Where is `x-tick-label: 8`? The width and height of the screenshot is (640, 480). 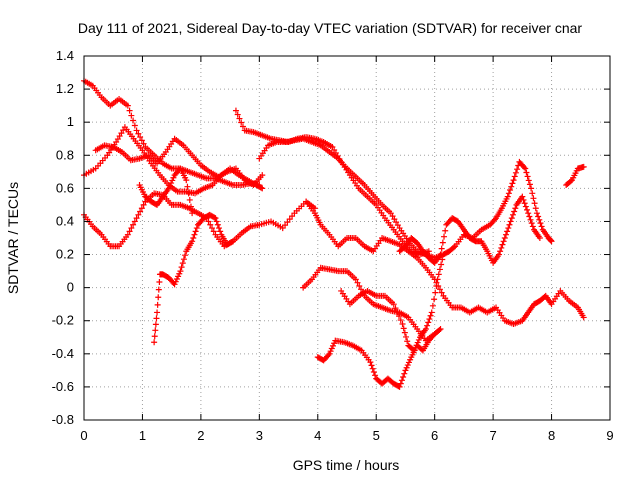
x-tick-label: 8 is located at coordinates (551, 435).